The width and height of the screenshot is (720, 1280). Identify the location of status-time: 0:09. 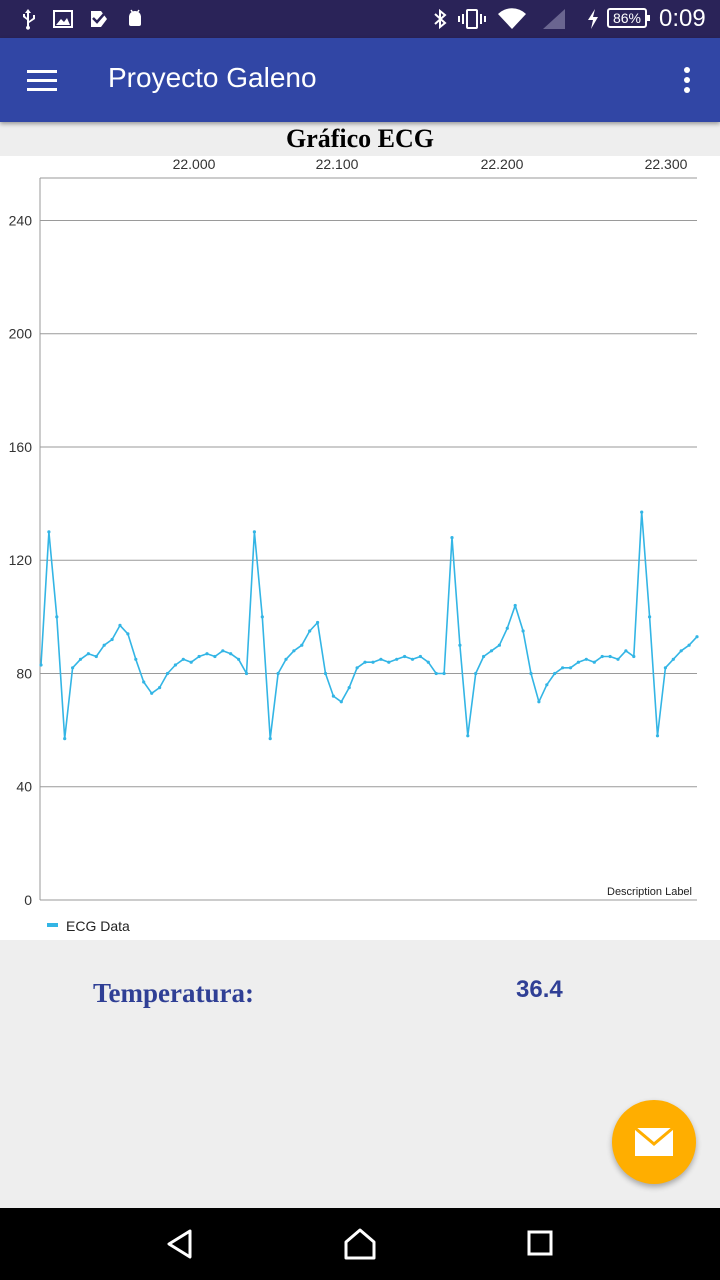
(682, 18).